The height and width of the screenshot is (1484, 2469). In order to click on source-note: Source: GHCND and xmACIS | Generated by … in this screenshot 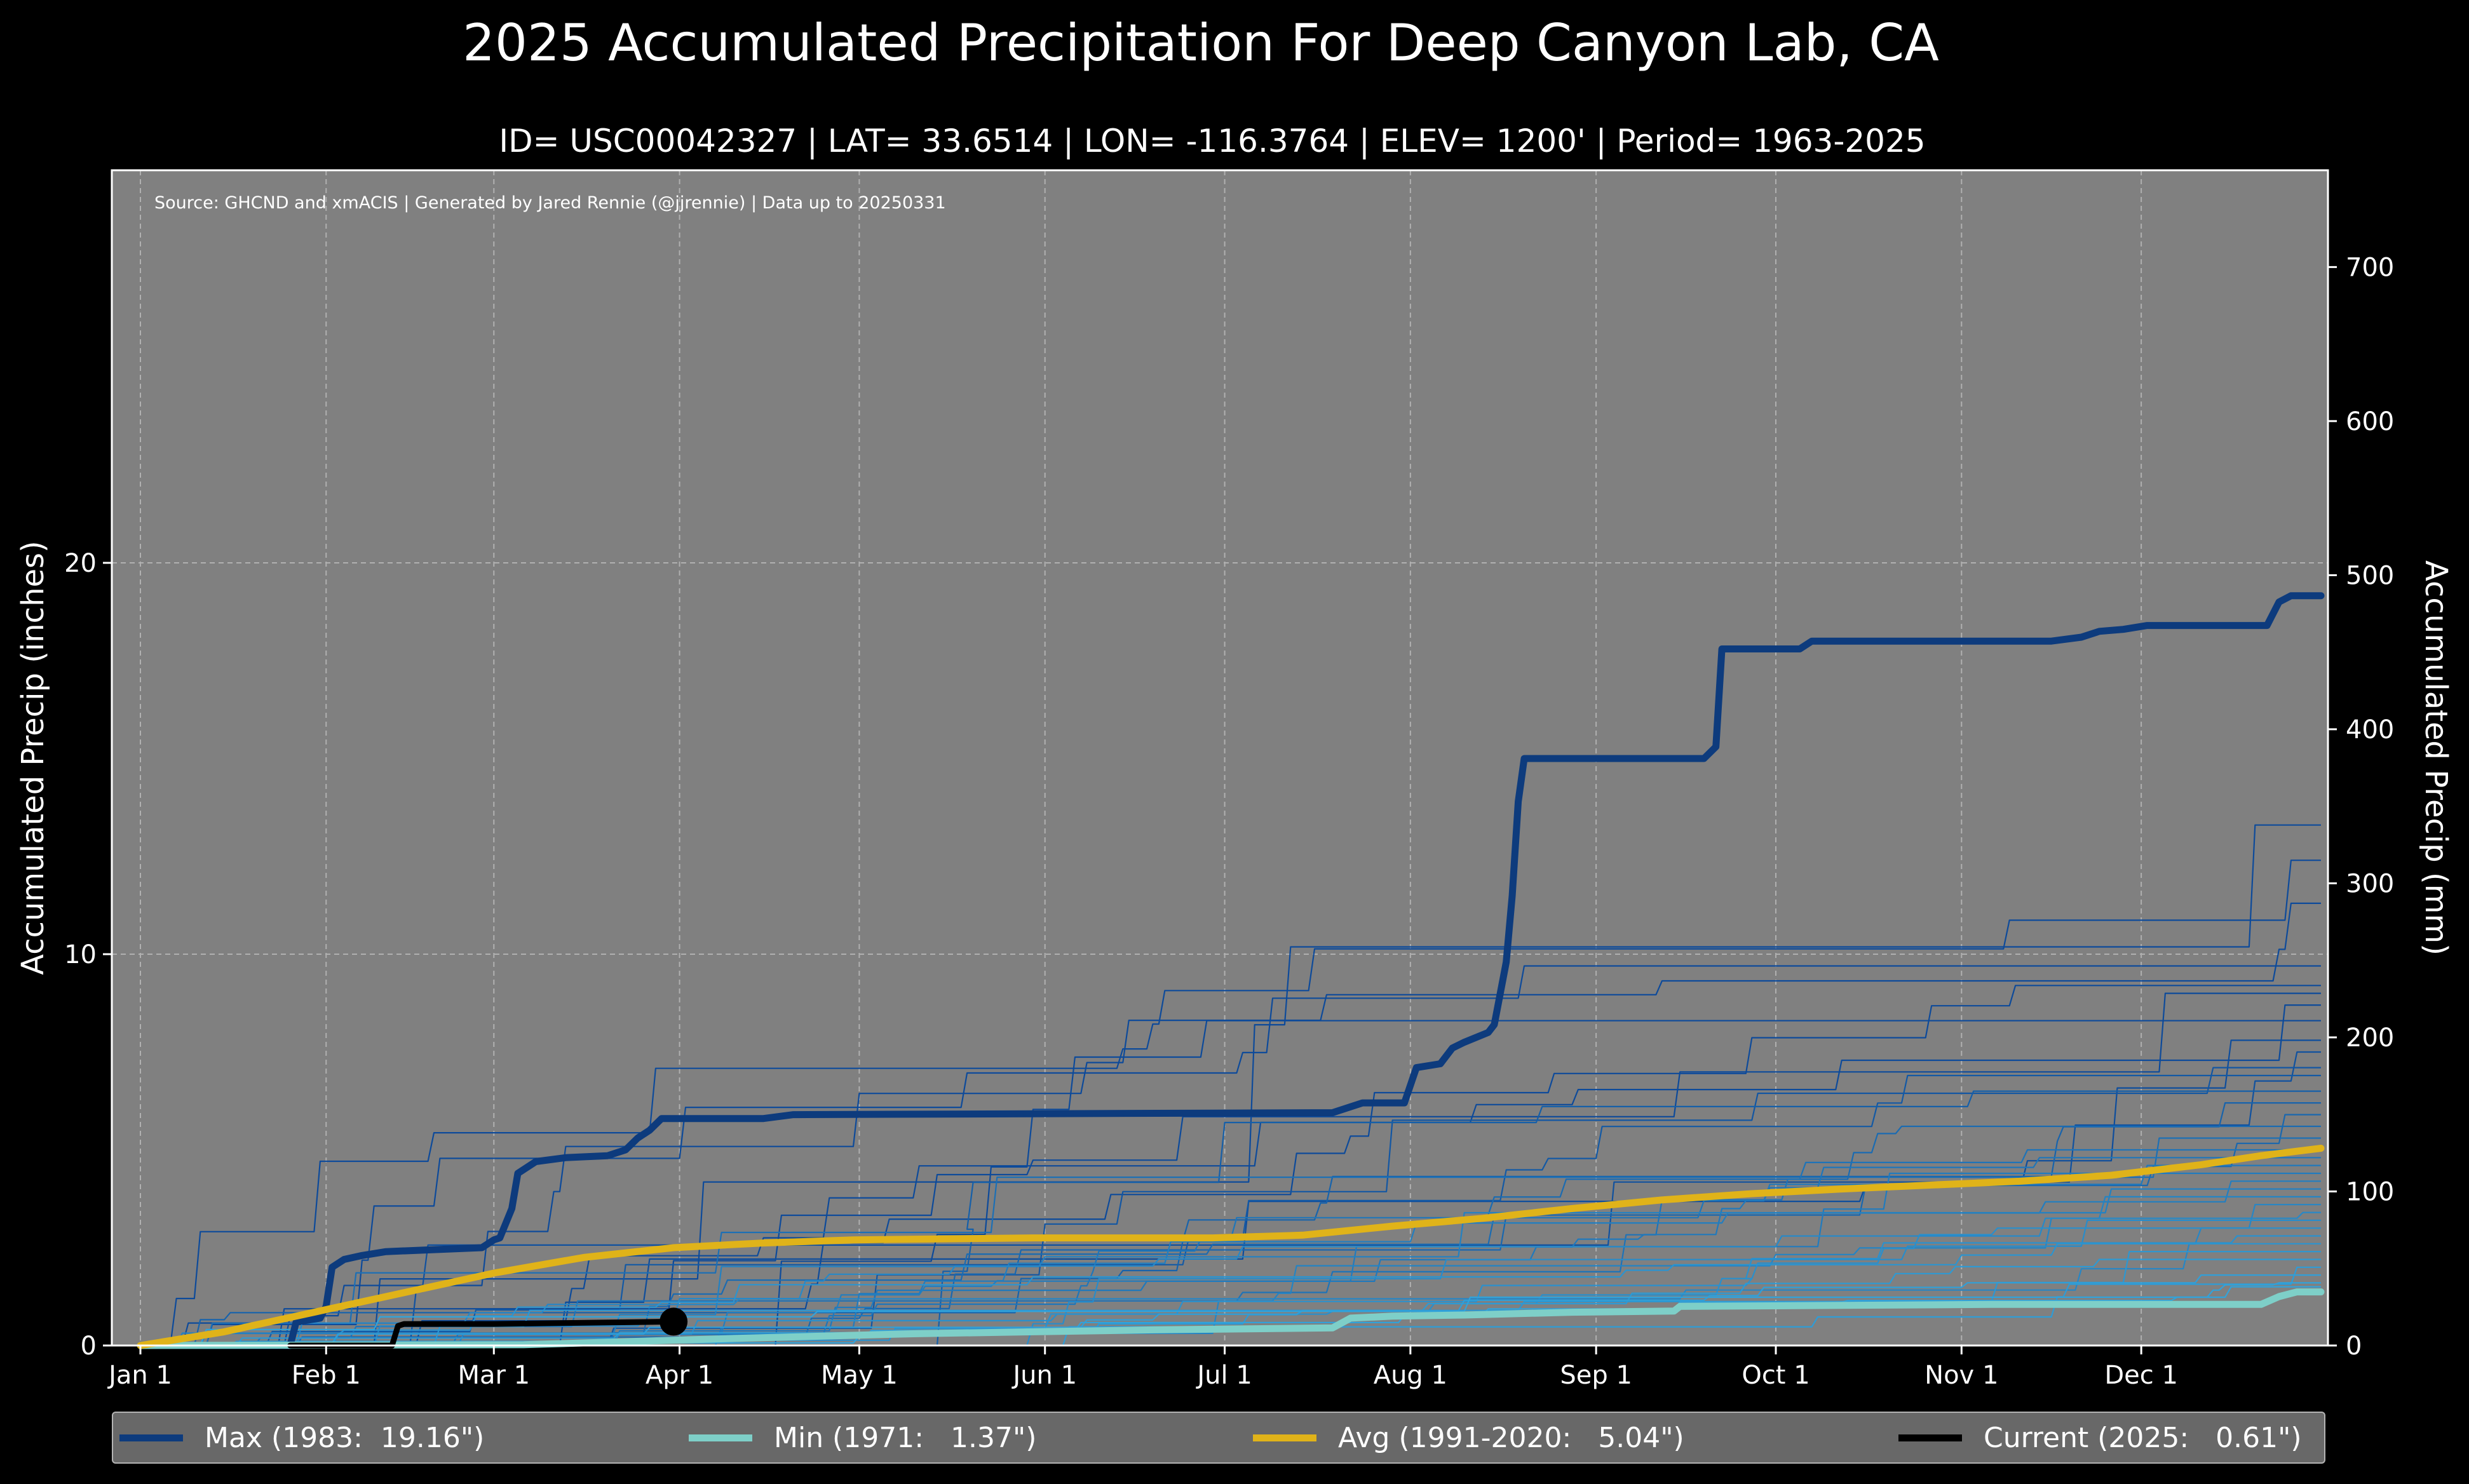, I will do `click(550, 203)`.